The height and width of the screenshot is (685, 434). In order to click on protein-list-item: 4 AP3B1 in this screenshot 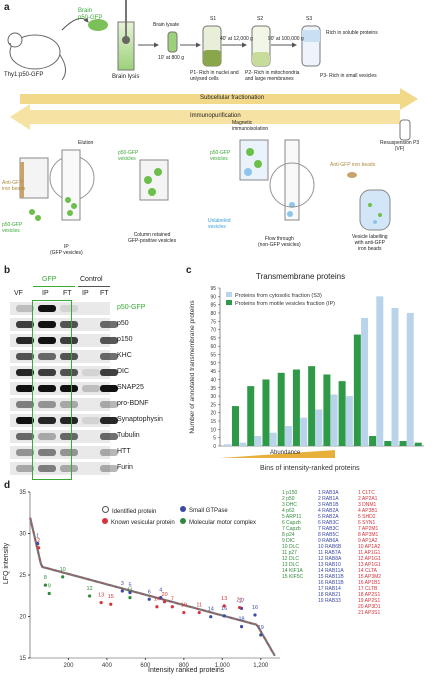, I will do `click(368, 511)`.